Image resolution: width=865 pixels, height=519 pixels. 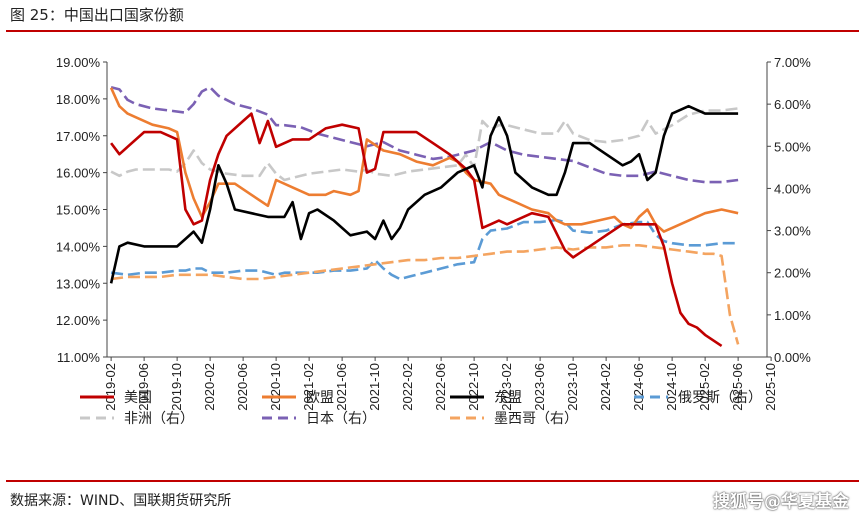 I want to click on right-tick-label: 6.00%, so click(x=792, y=104).